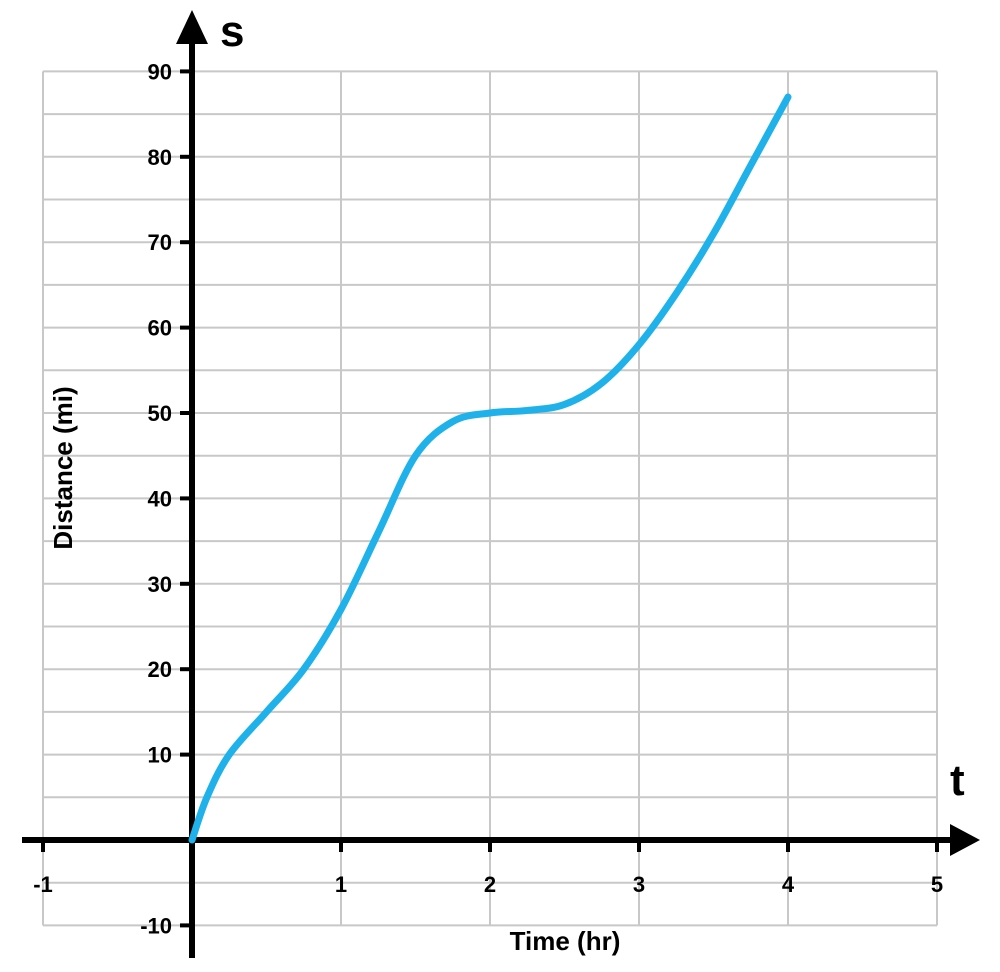 The width and height of the screenshot is (1000, 972). Describe the element at coordinates (156, 925) in the screenshot. I see `y-tick-label: -10` at that location.